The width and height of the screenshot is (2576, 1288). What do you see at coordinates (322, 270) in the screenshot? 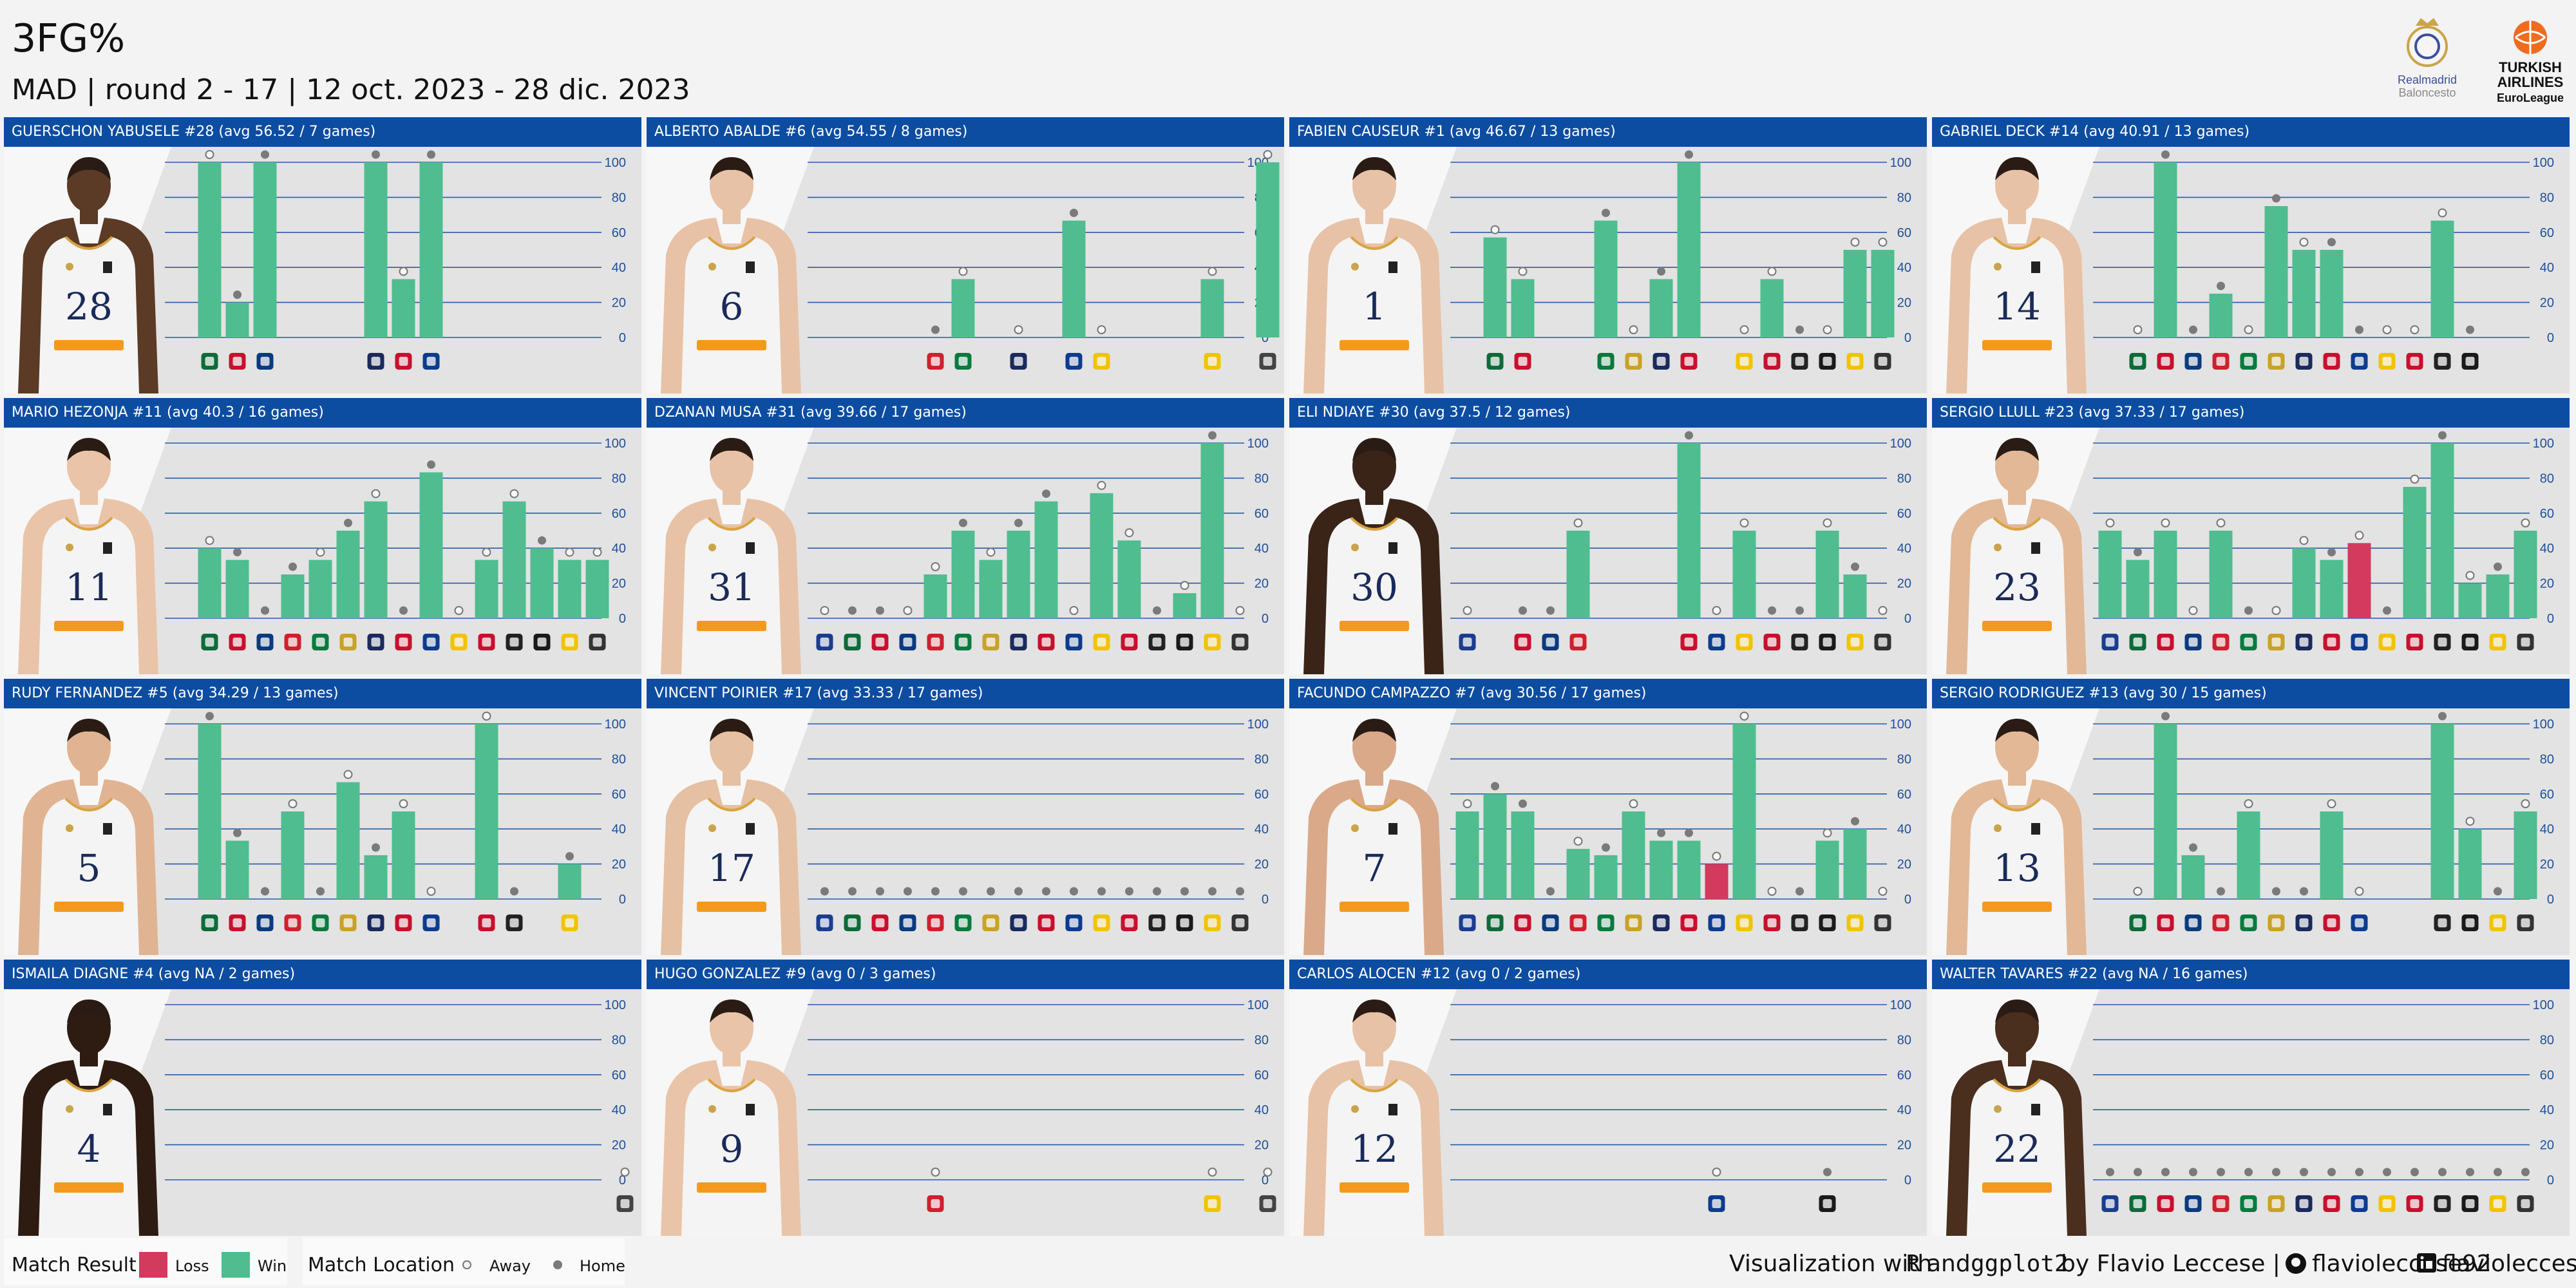
I see `player-chart: 0 20 40 60 80 100 28` at bounding box center [322, 270].